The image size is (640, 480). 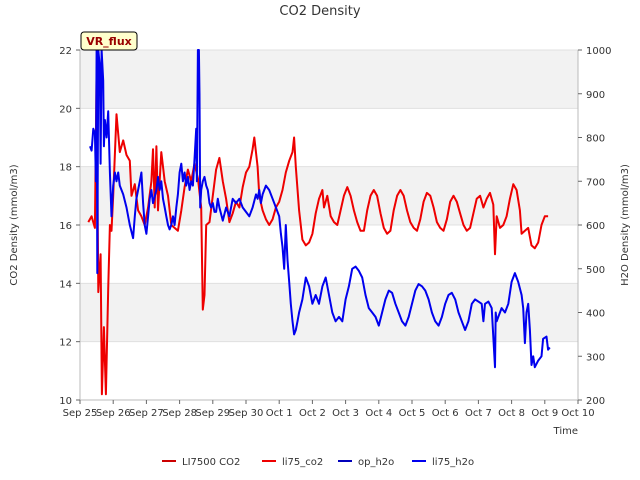 I want to click on x-tick-label: Oct 8, so click(x=511, y=413).